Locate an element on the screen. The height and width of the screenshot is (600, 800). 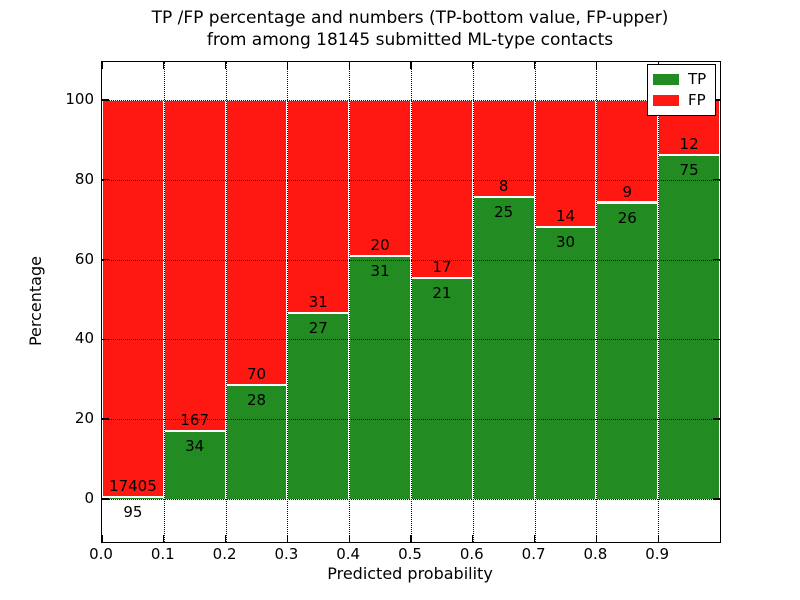
legend-label-tp: TP is located at coordinates (697, 78).